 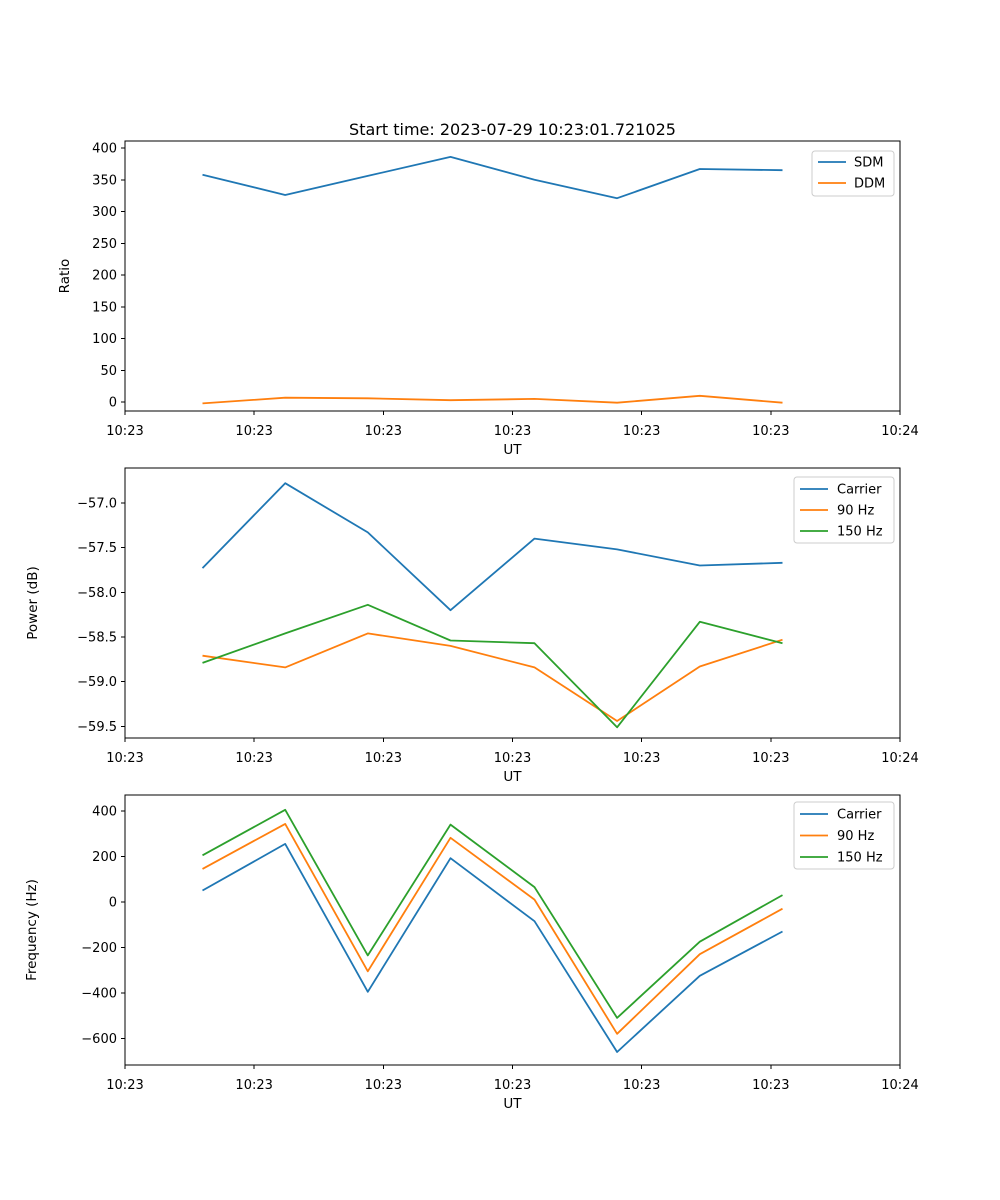 I want to click on series-line-sdm, so click(x=492, y=177).